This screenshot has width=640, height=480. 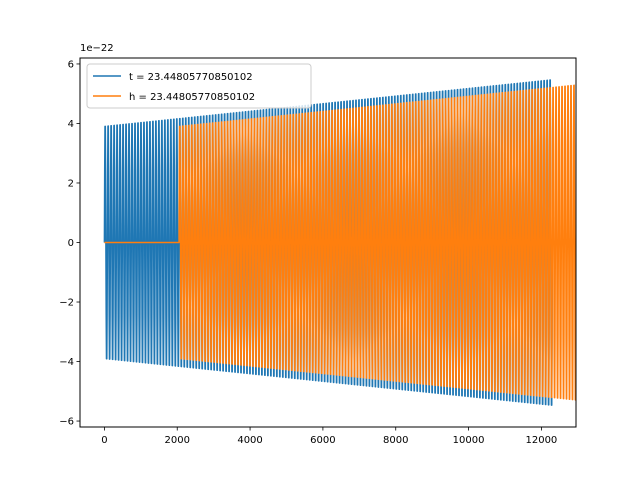 I want to click on y-tick-label: 0, so click(x=71, y=243).